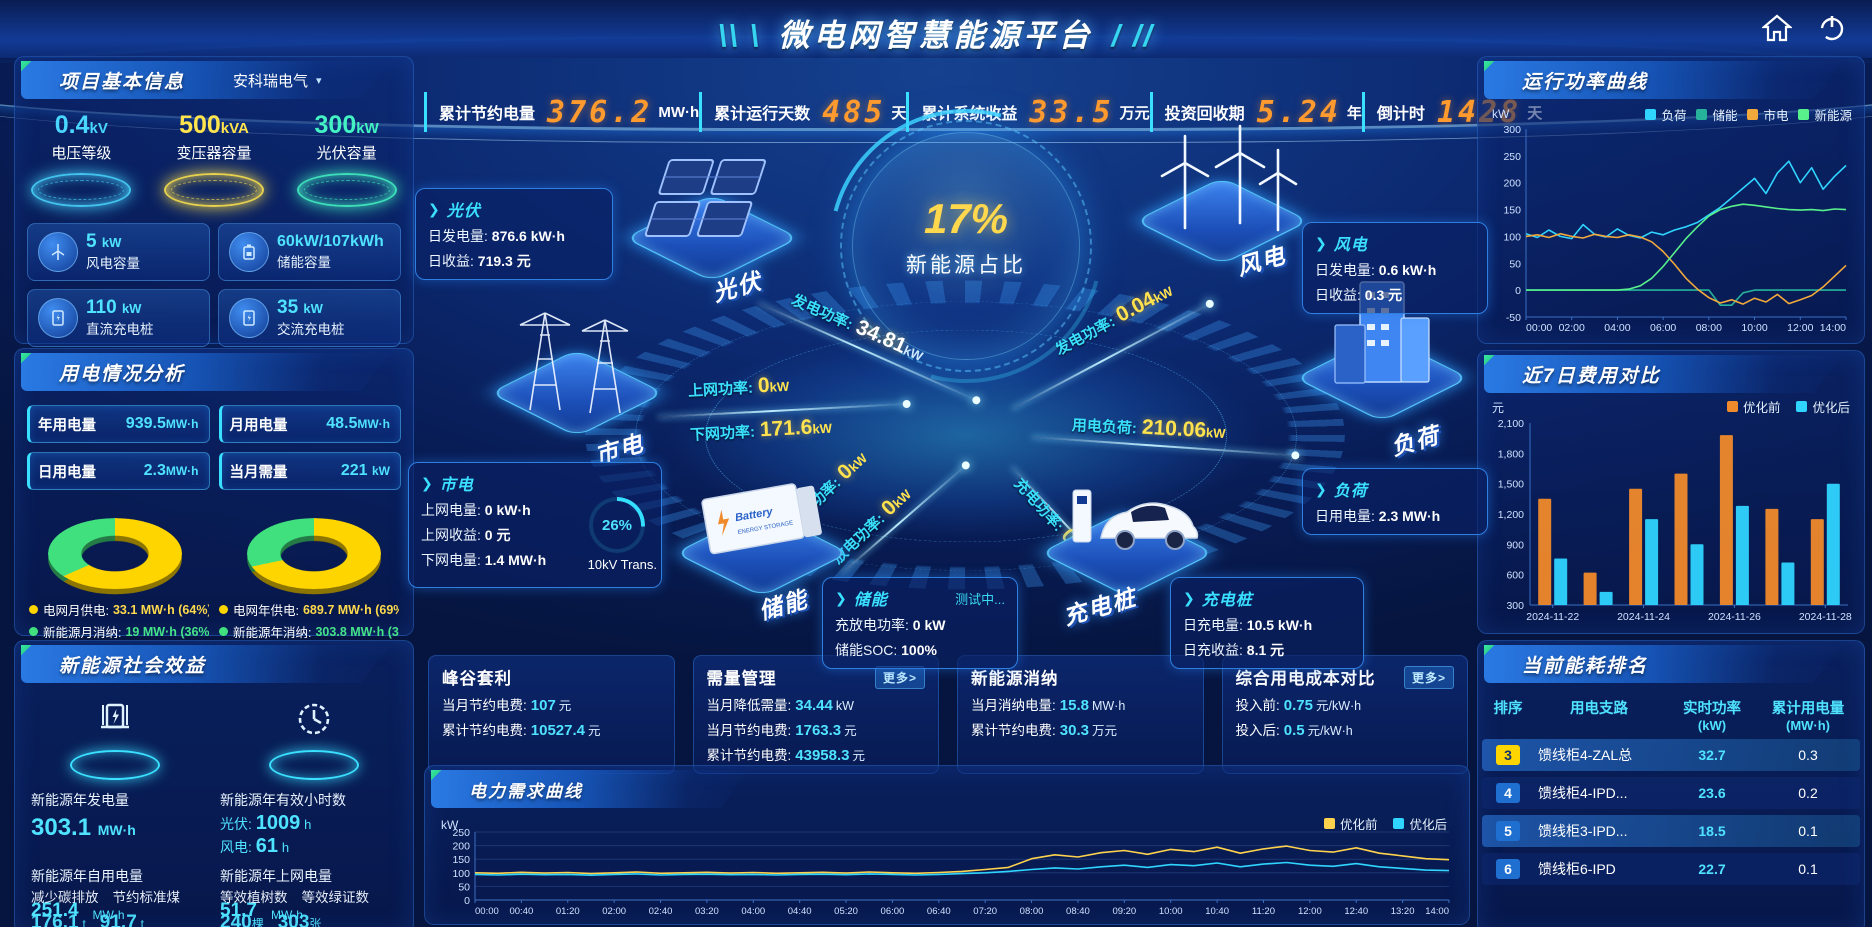 The height and width of the screenshot is (927, 1872). I want to click on svg-text: 12:40, so click(1356, 911).